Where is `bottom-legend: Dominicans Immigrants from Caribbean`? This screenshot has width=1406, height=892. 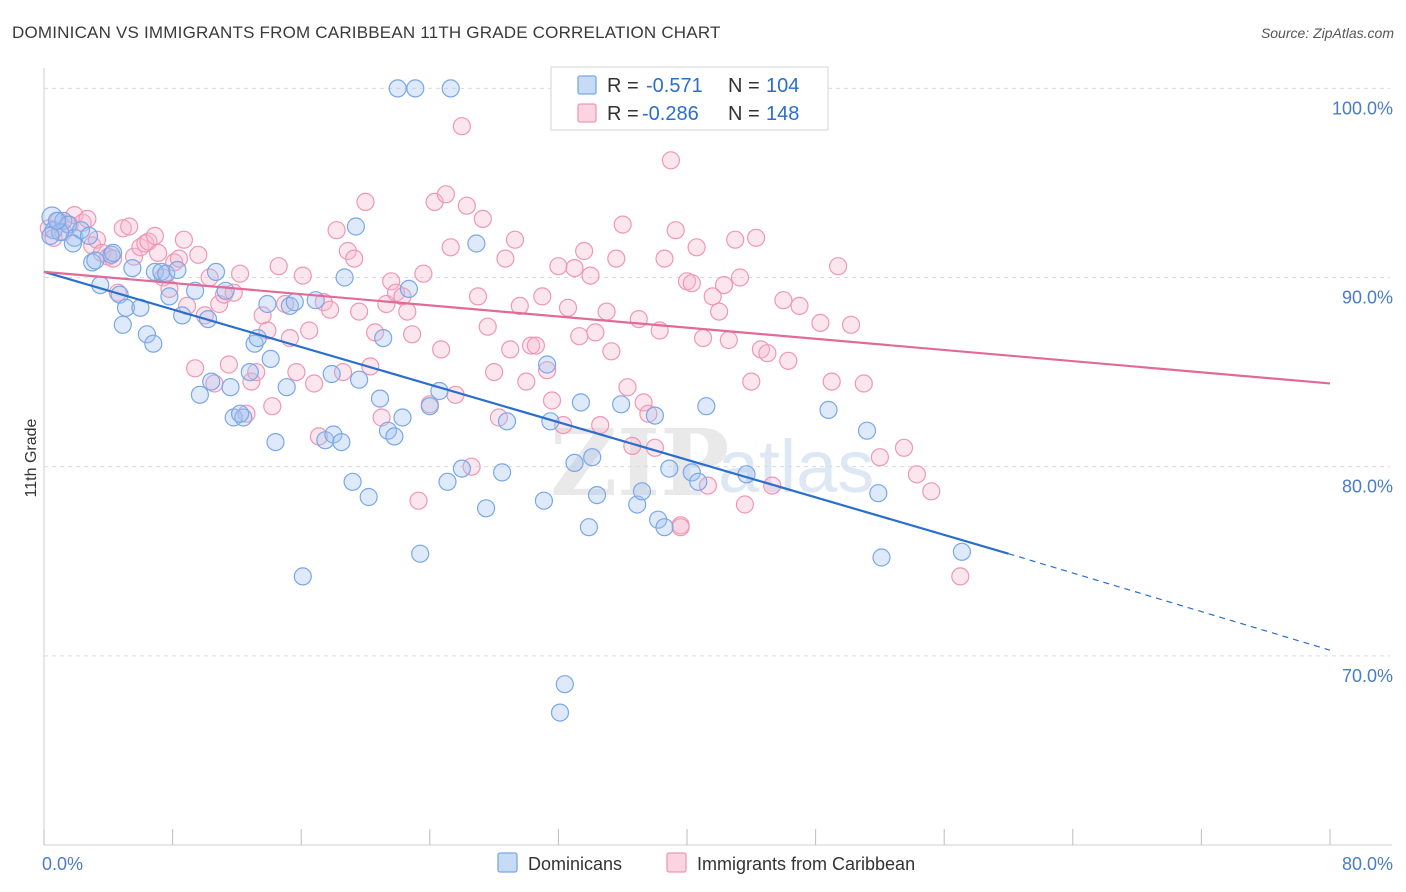 bottom-legend: Dominicans Immigrants from Caribbean is located at coordinates (706, 863).